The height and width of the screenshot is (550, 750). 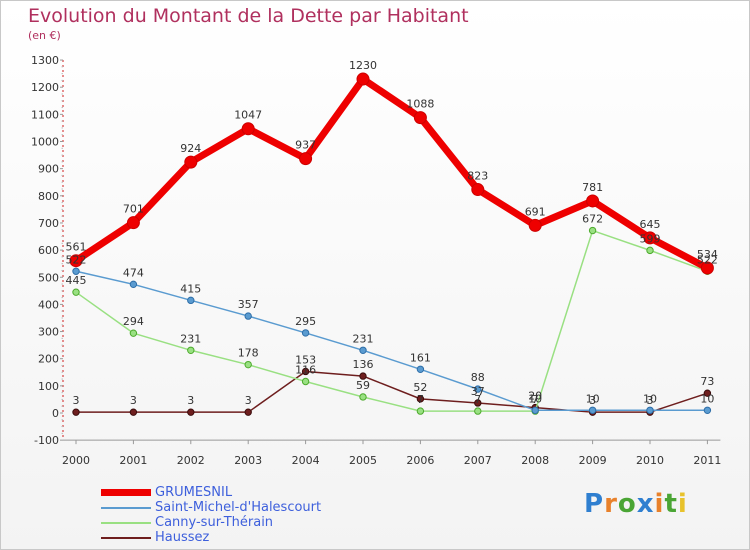 What do you see at coordinates (214, 522) in the screenshot?
I see `legend-label: Canny-sur-Thérain` at bounding box center [214, 522].